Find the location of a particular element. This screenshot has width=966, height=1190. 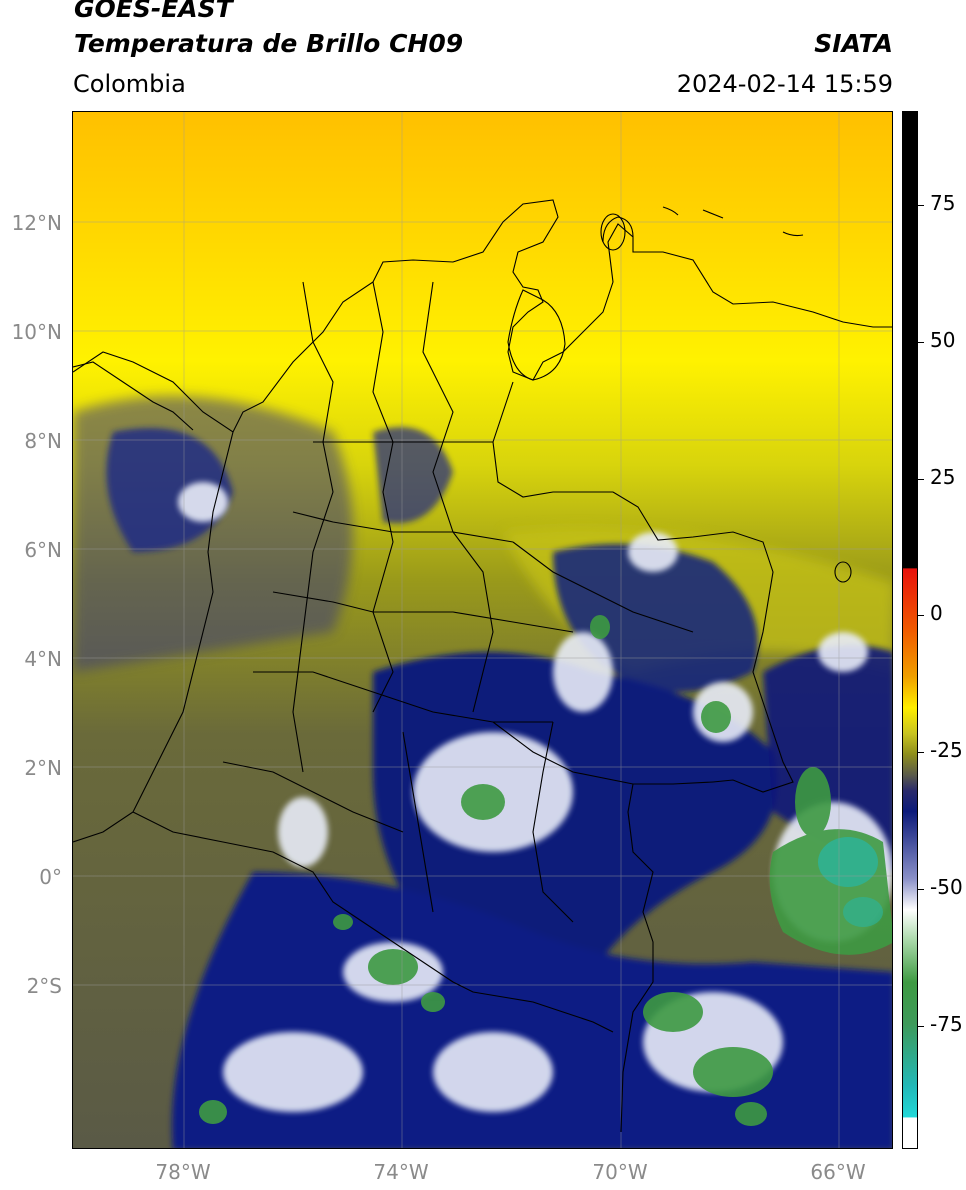

lon-label-66w: 66°W is located at coordinates (838, 1172).